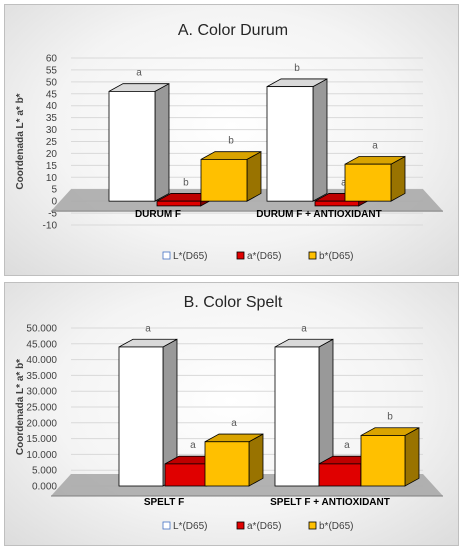  I want to click on y-tick-label: 50, so click(52, 82).